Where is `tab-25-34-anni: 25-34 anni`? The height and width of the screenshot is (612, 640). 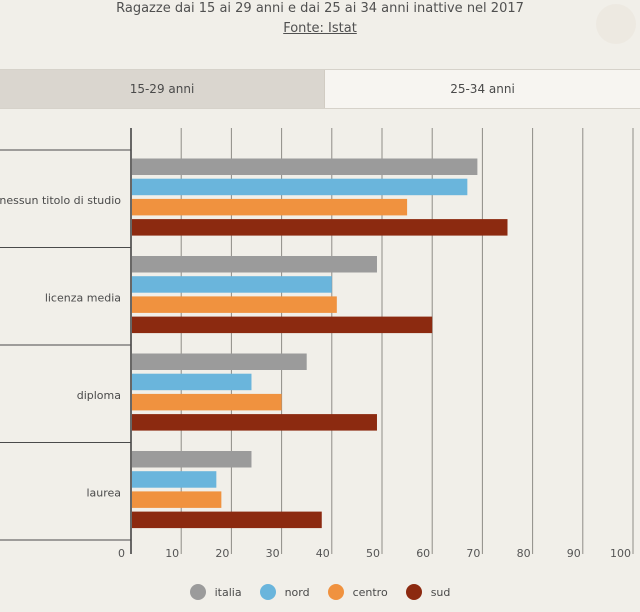 tab-25-34-anni: 25-34 anni is located at coordinates (482, 89).